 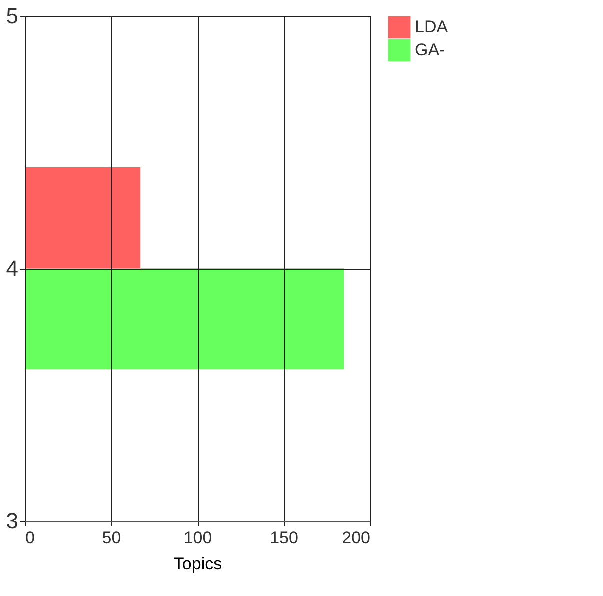 I want to click on x-tick-label: 0, so click(x=30, y=538).